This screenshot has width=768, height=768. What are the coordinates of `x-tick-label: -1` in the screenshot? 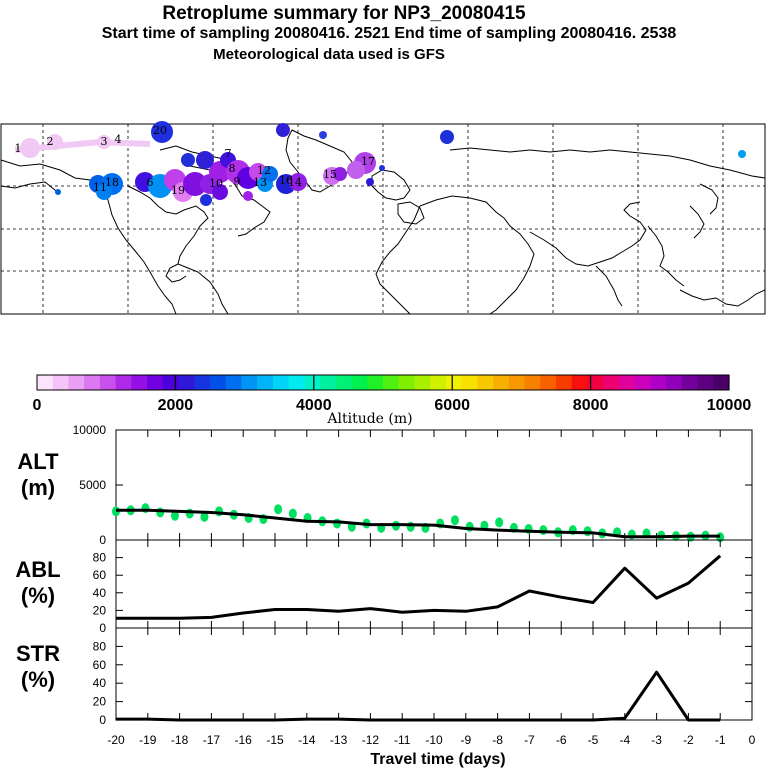 It's located at (720, 740).